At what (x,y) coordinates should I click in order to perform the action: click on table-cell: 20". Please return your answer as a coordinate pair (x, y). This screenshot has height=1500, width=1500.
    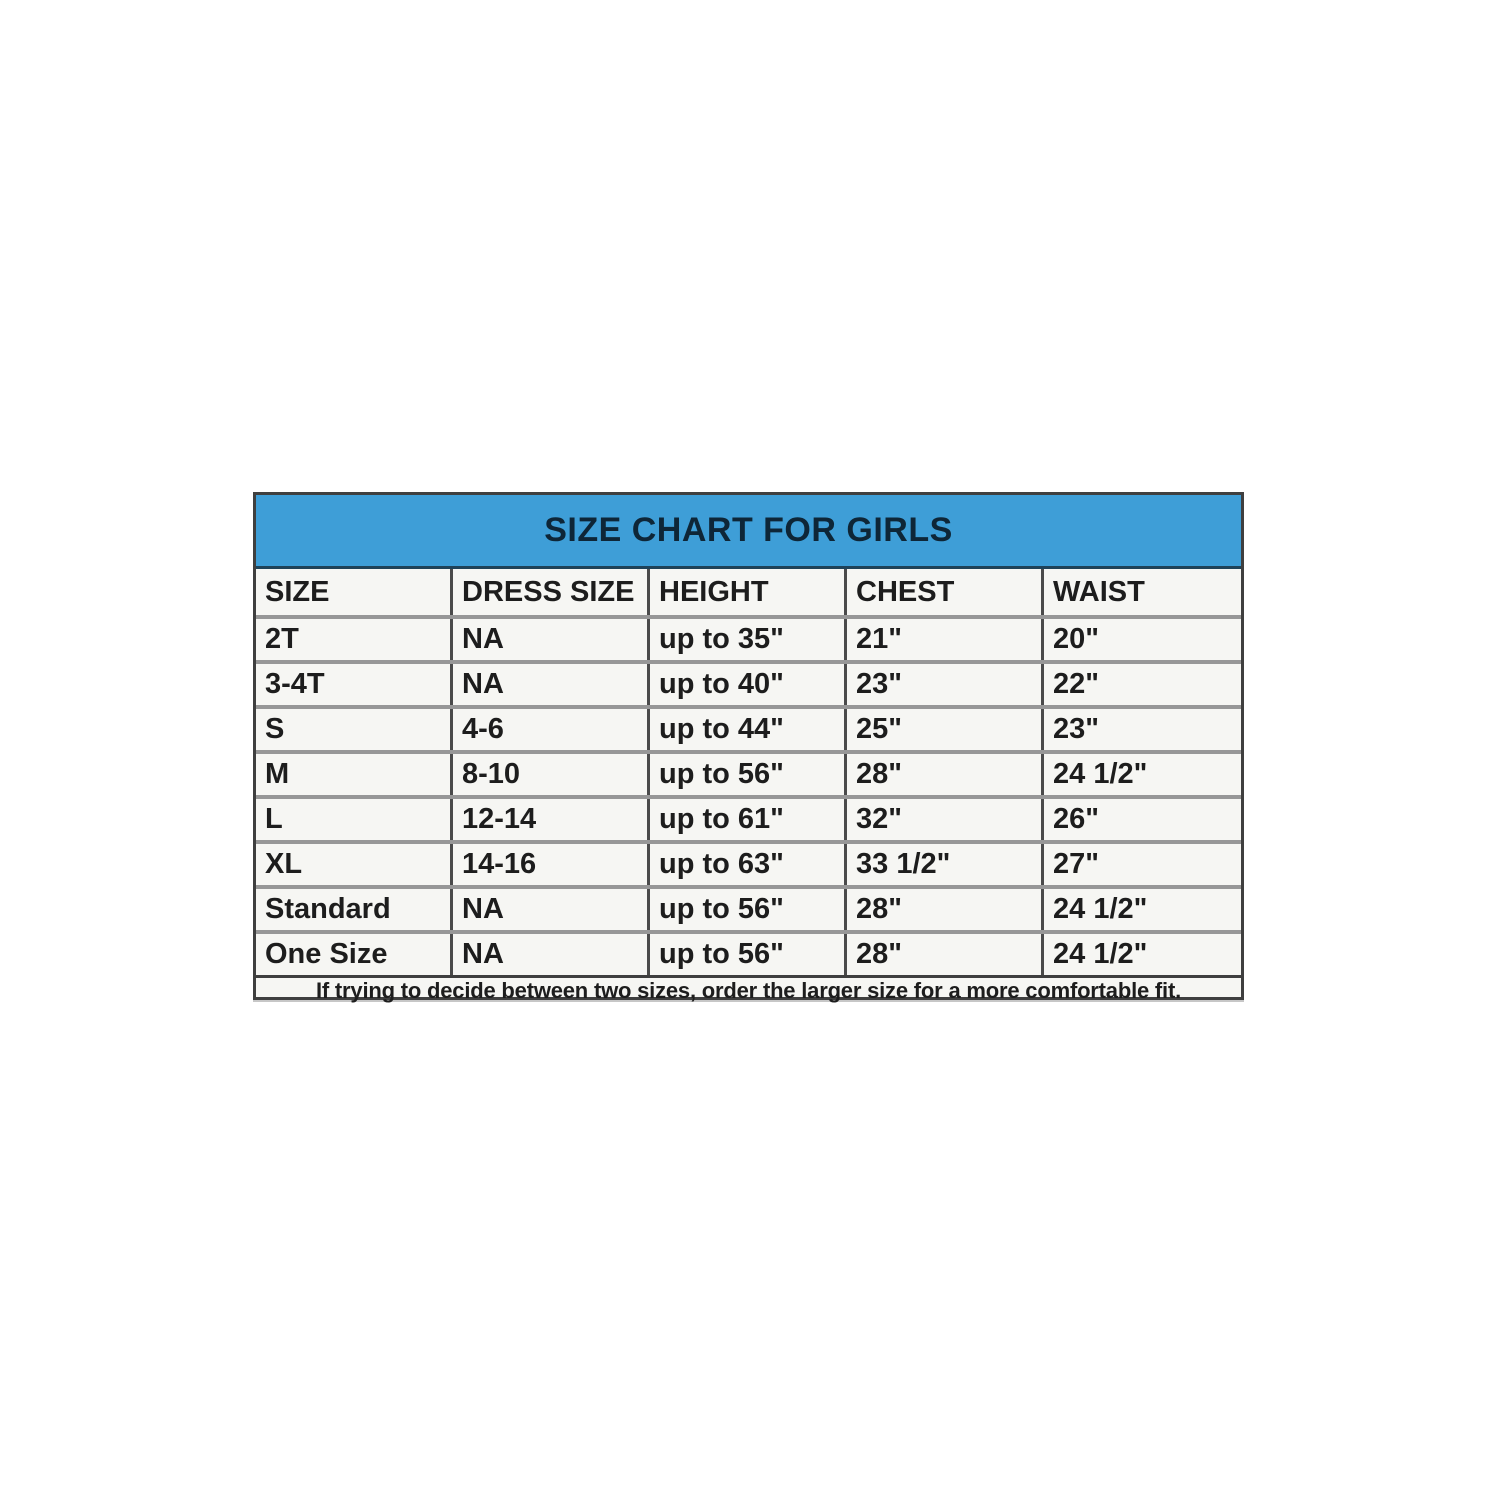
    Looking at the image, I should click on (1076, 639).